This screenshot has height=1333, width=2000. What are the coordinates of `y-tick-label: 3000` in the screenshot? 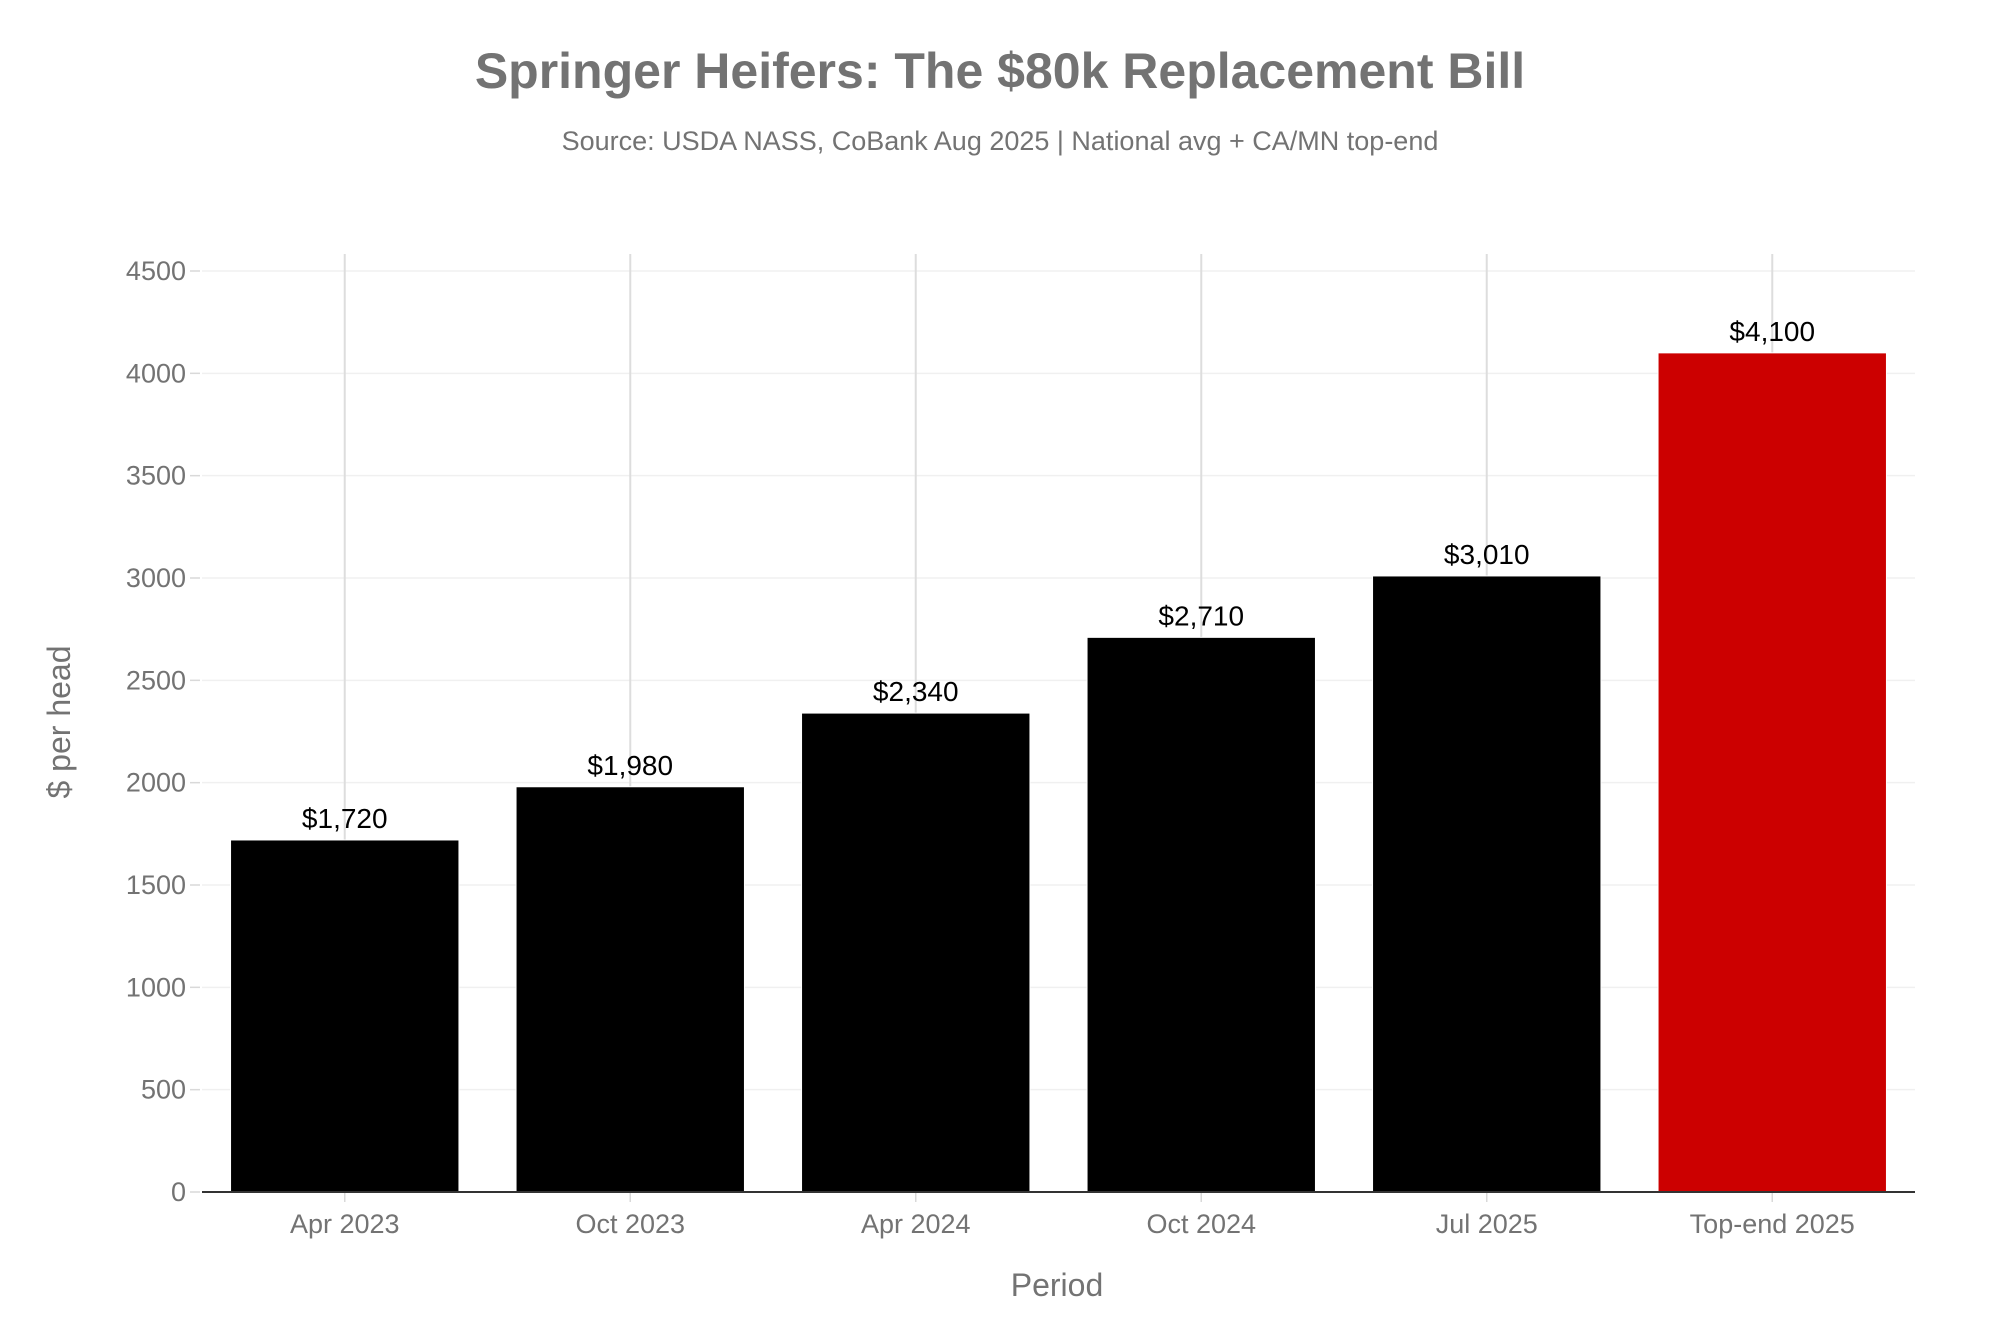 It's located at (156, 578).